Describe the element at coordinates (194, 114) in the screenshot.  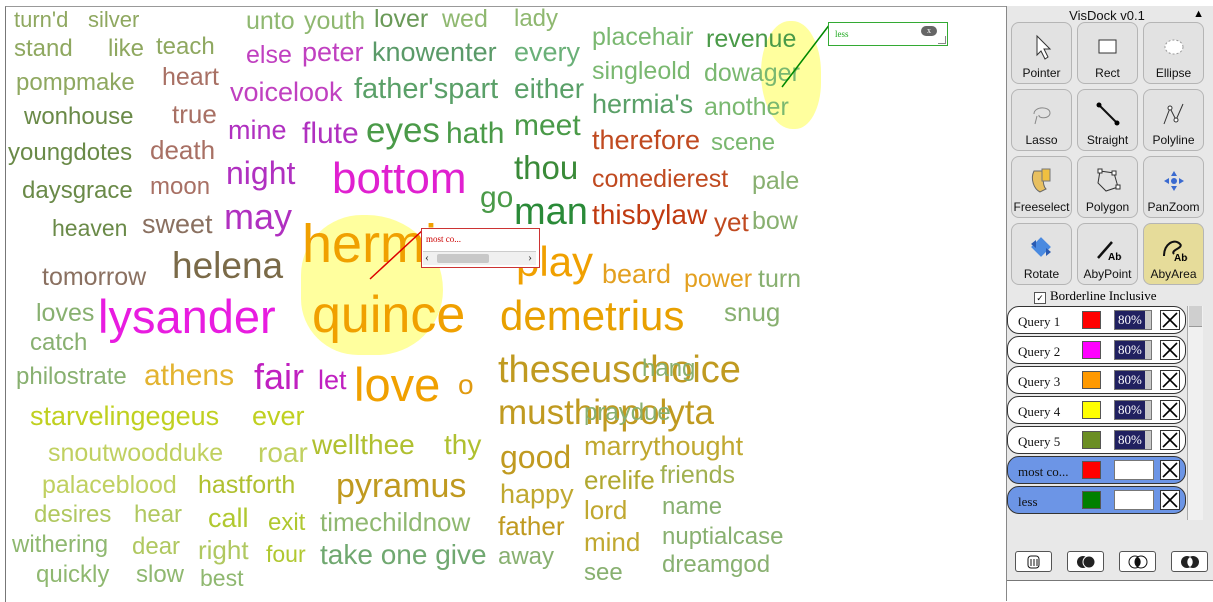
I see `cloud-word: true` at that location.